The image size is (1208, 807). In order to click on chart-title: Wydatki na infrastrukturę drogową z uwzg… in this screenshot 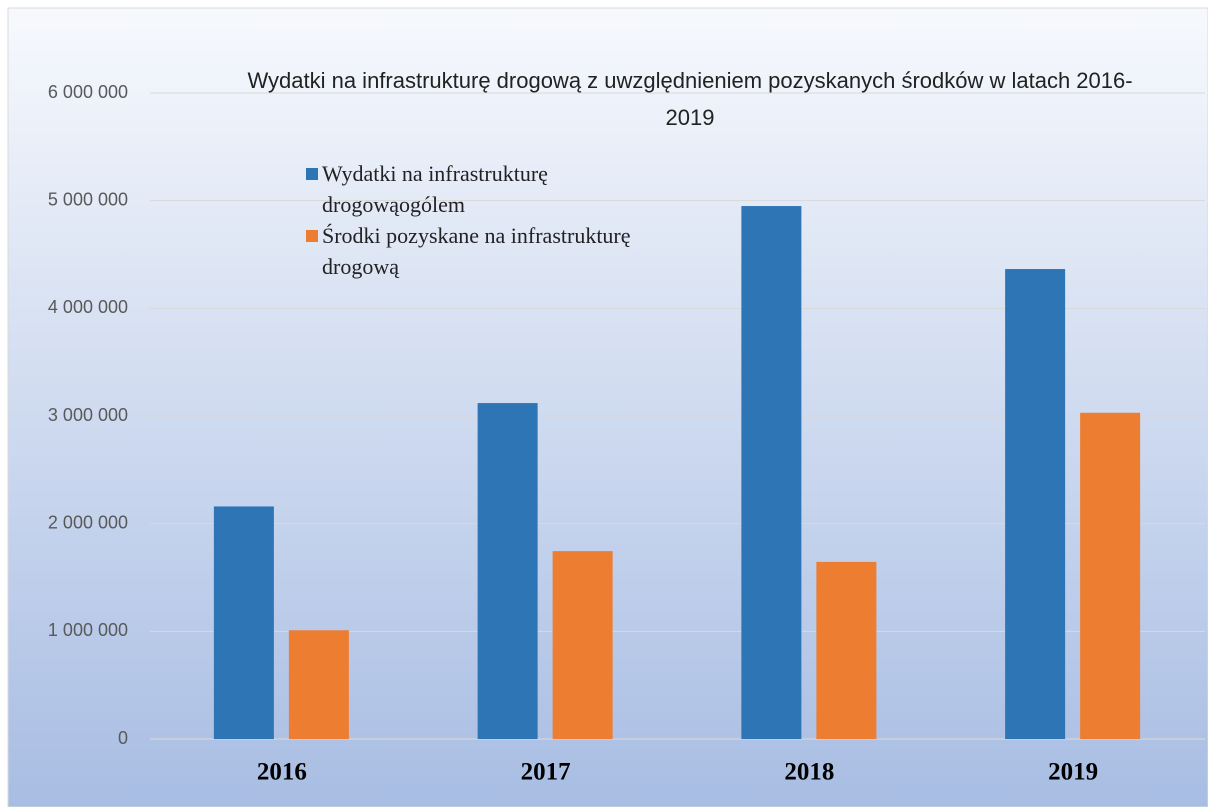, I will do `click(690, 99)`.